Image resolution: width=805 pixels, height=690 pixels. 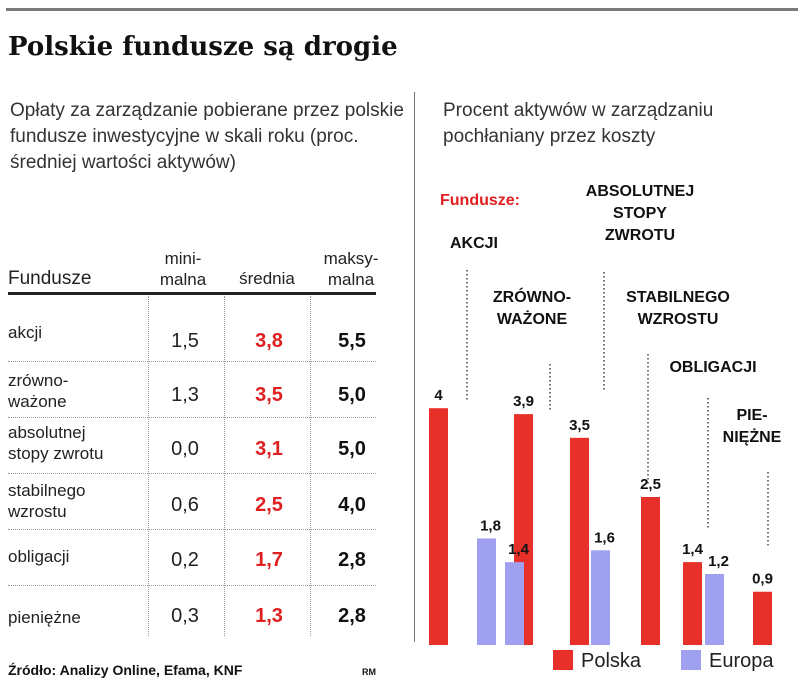 What do you see at coordinates (352, 449) in the screenshot?
I see `row-max-absolutnej: 5,0` at bounding box center [352, 449].